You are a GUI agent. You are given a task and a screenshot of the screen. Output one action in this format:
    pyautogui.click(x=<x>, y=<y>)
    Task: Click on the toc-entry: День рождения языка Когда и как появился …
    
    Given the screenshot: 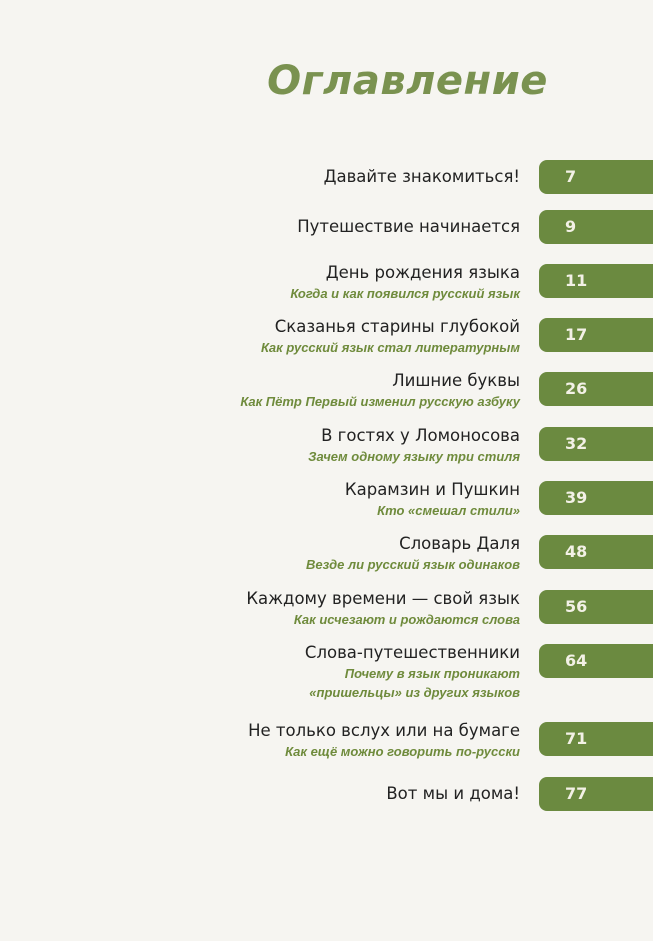 What is the action you would take?
    pyautogui.click(x=326, y=293)
    